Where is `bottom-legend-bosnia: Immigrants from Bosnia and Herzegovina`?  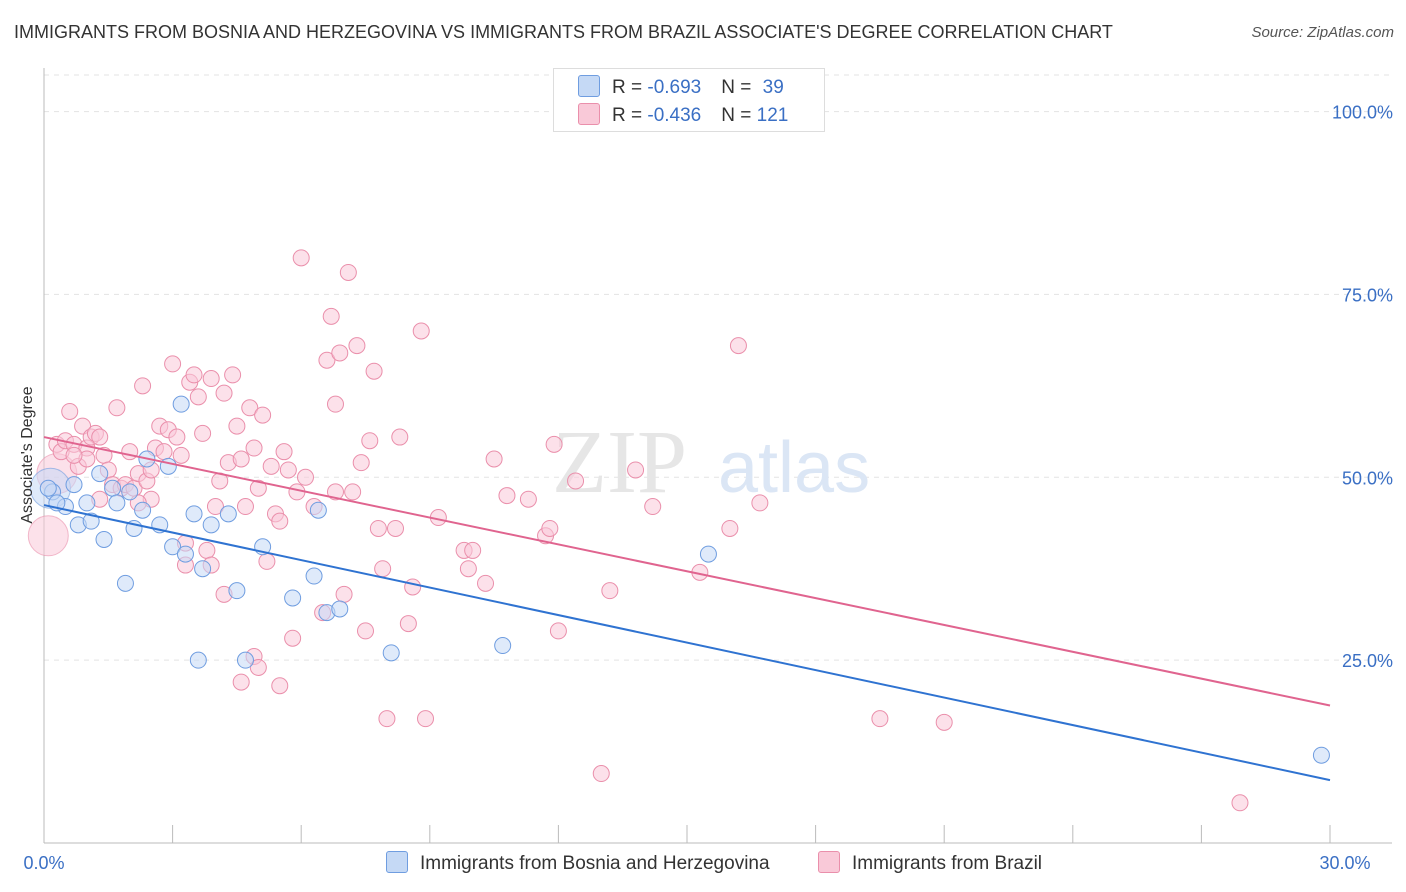 bottom-legend-bosnia: Immigrants from Bosnia and Herzegovina is located at coordinates (578, 863).